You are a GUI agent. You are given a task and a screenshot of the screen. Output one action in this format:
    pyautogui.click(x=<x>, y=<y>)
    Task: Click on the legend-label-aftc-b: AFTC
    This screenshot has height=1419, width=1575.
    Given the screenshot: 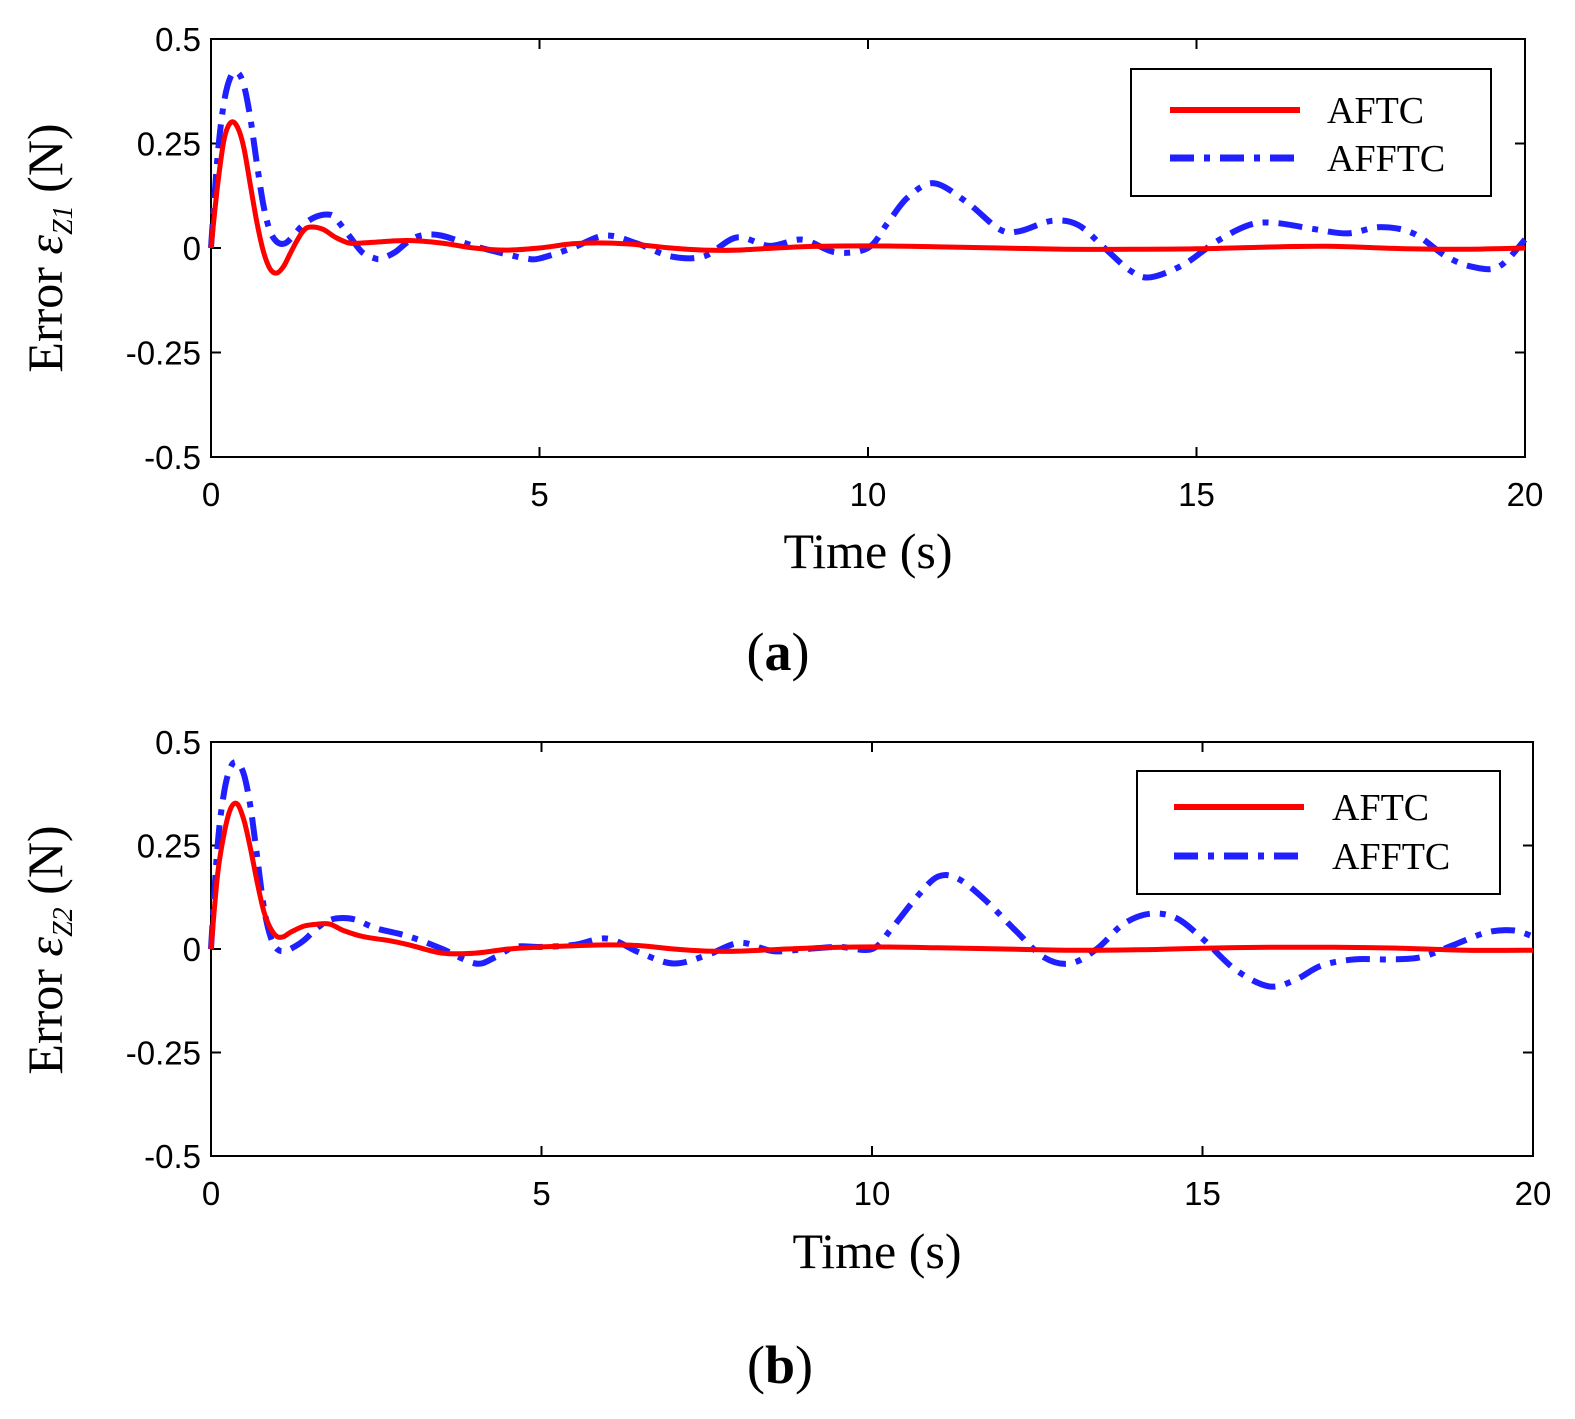 What is the action you would take?
    pyautogui.click(x=1380, y=808)
    